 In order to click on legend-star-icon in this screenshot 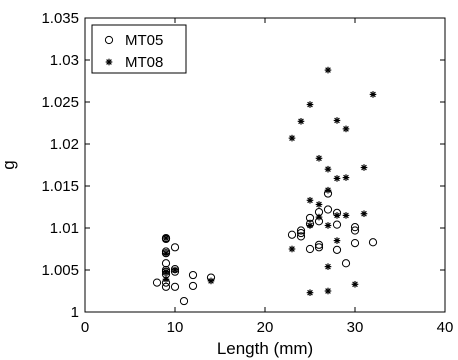, I will do `click(109, 62)`.